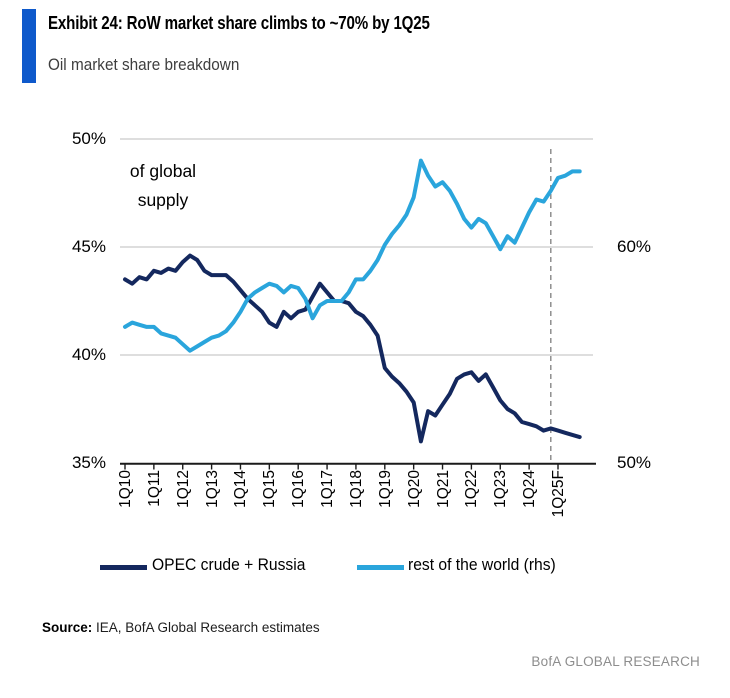  What do you see at coordinates (125, 489) in the screenshot?
I see `x-axis-label: 1Q10` at bounding box center [125, 489].